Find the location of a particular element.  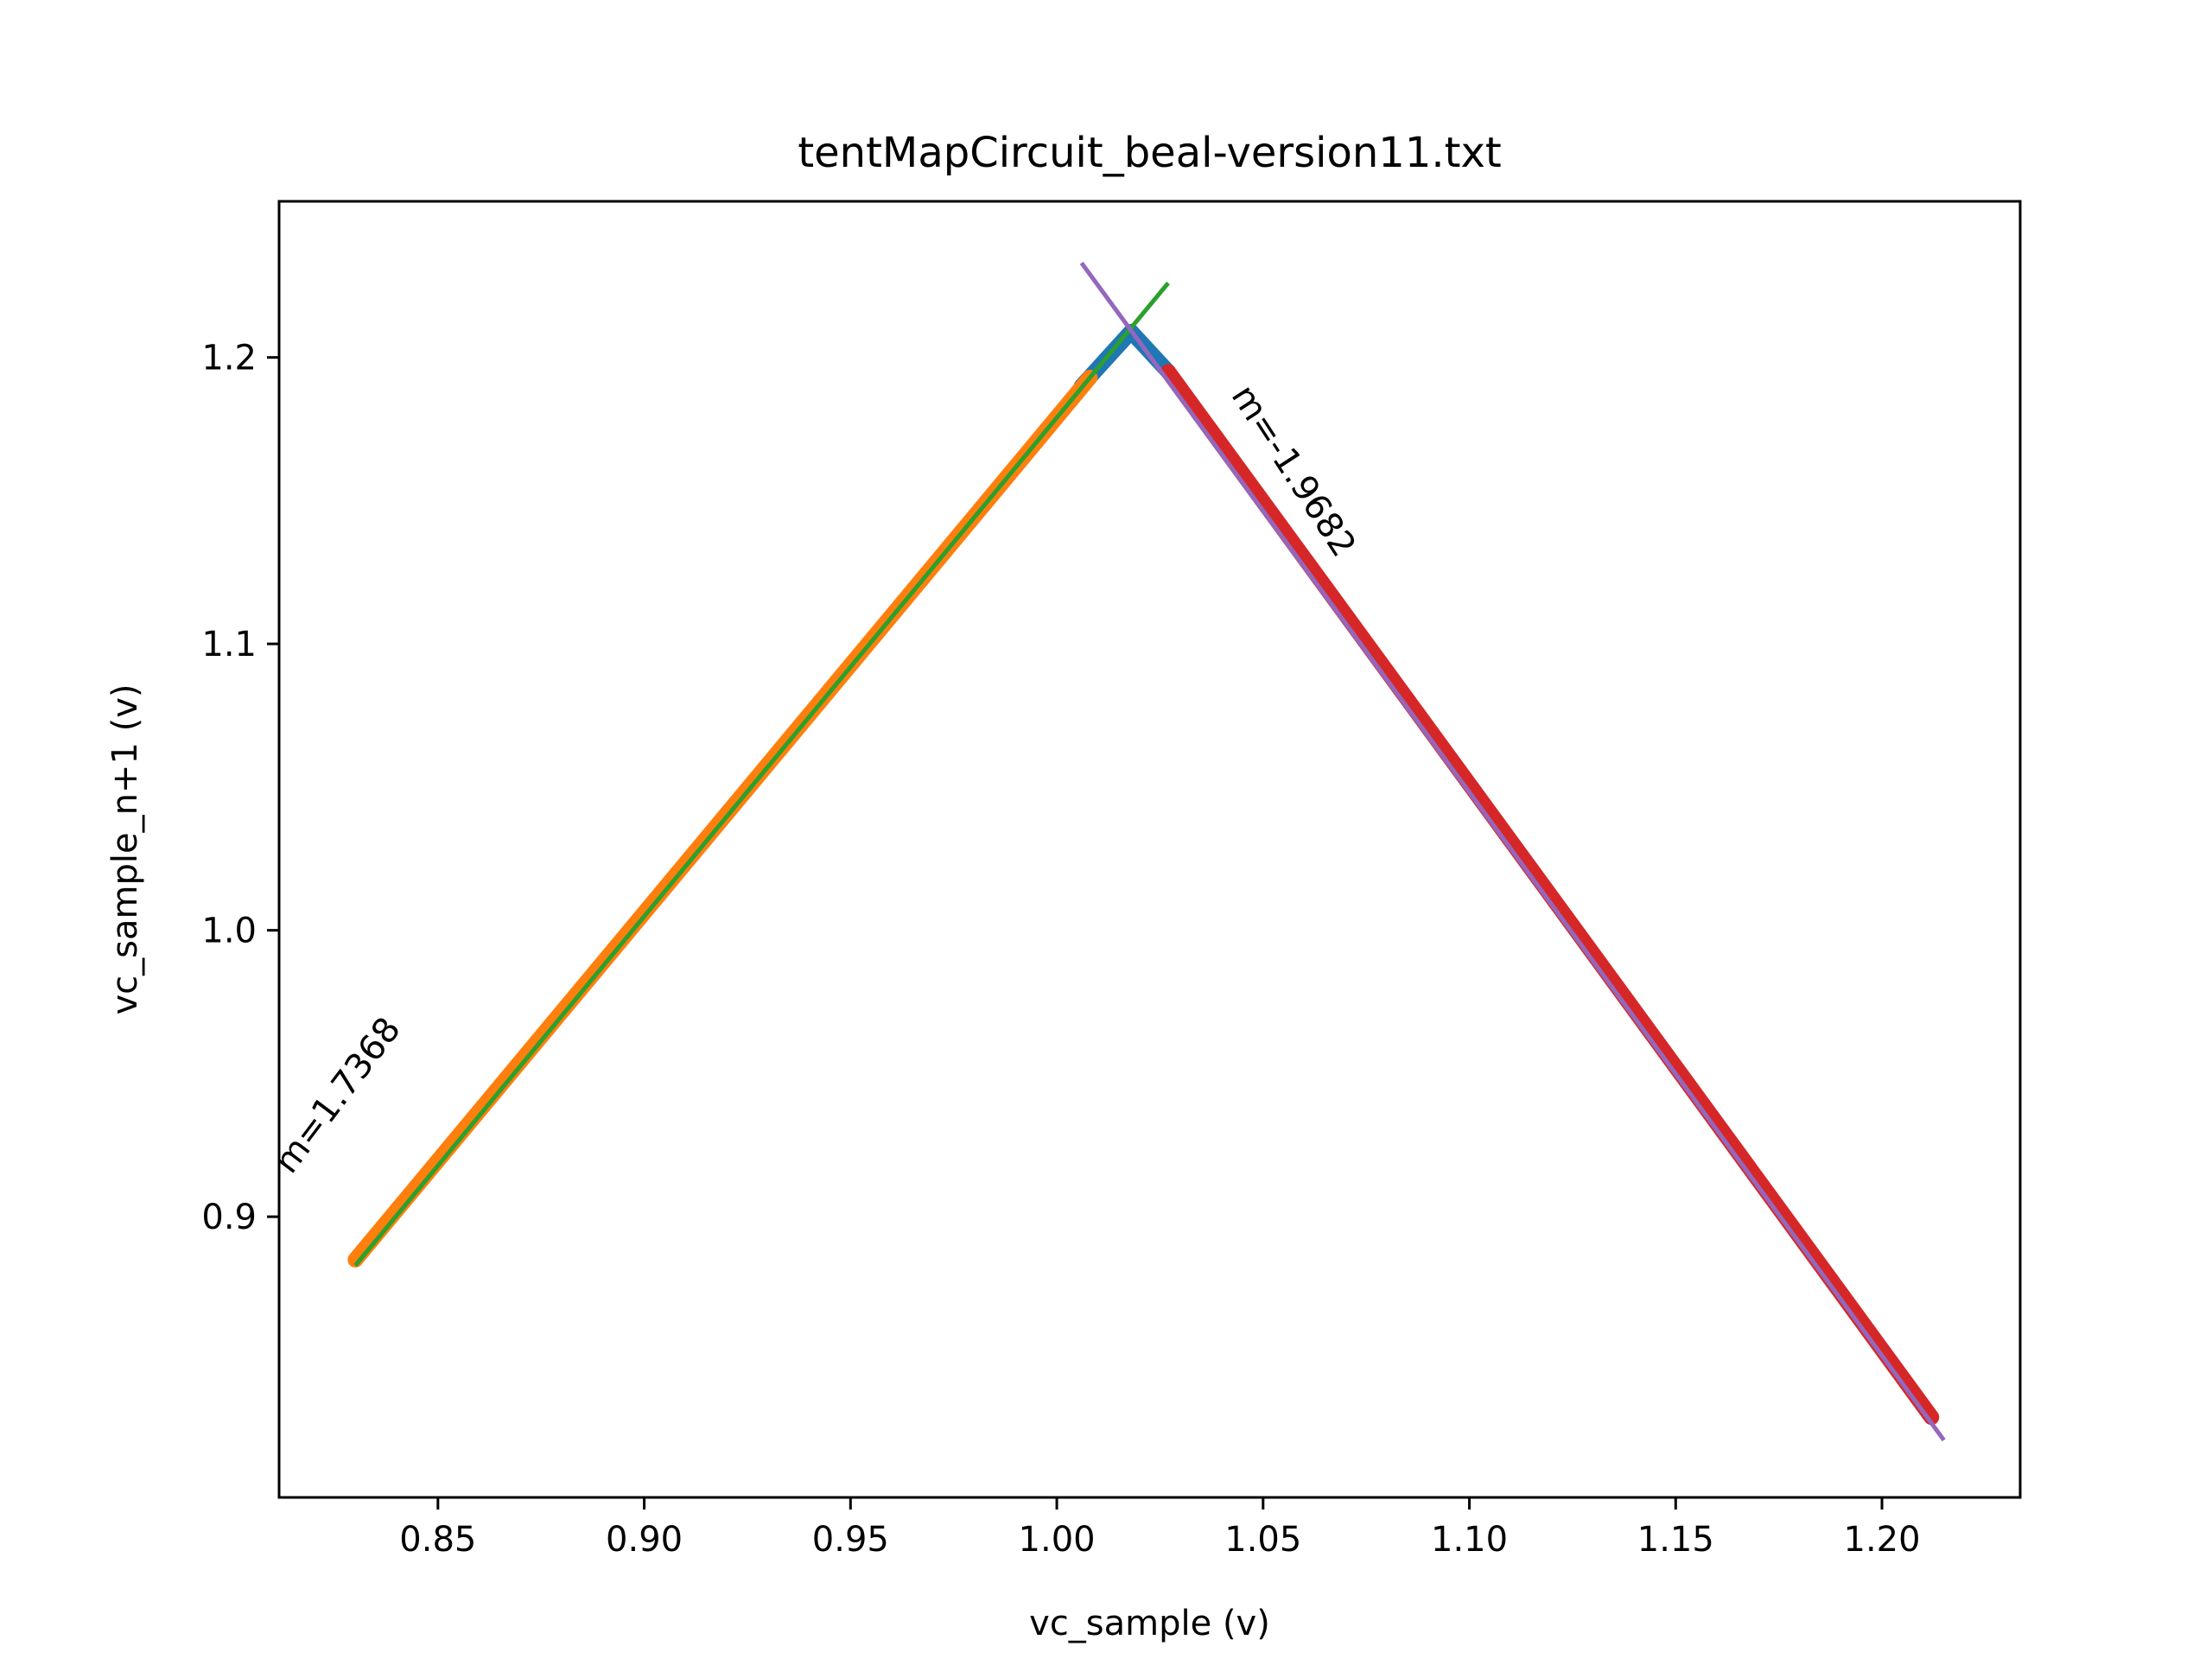

x-axis-label: vc_sample (v) is located at coordinates (1149, 1623).